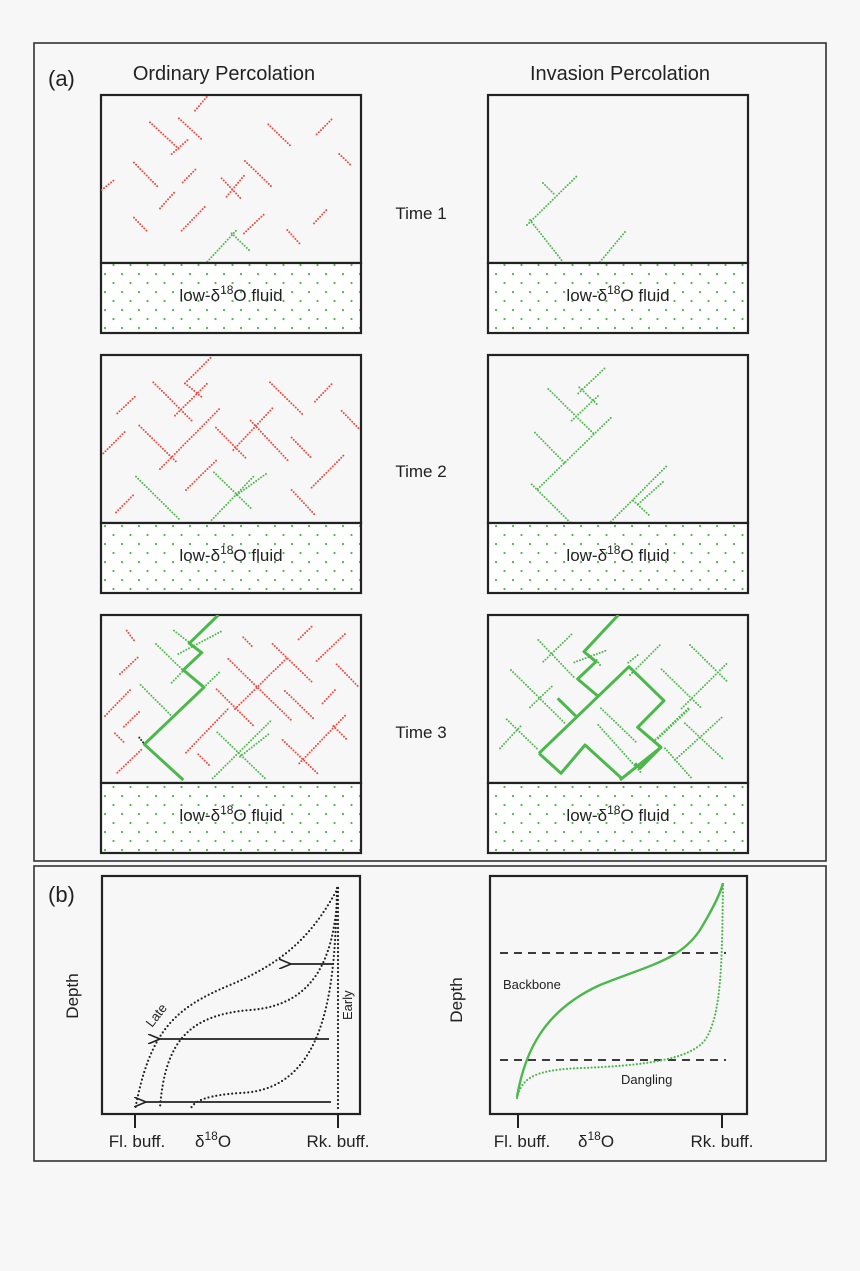 The height and width of the screenshot is (1271, 860). I want to click on time-3-label: Time 3, so click(420, 732).